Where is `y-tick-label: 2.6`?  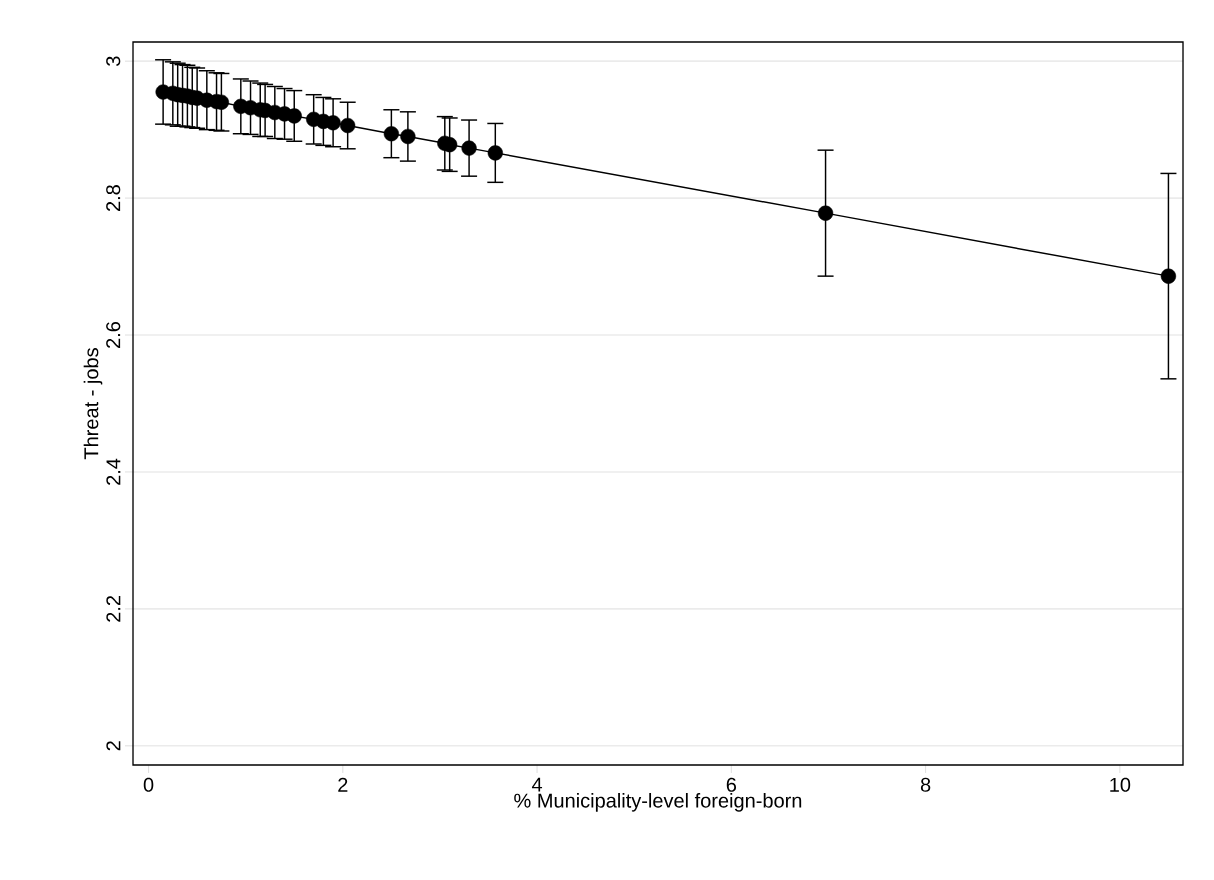 y-tick-label: 2.6 is located at coordinates (113, 334).